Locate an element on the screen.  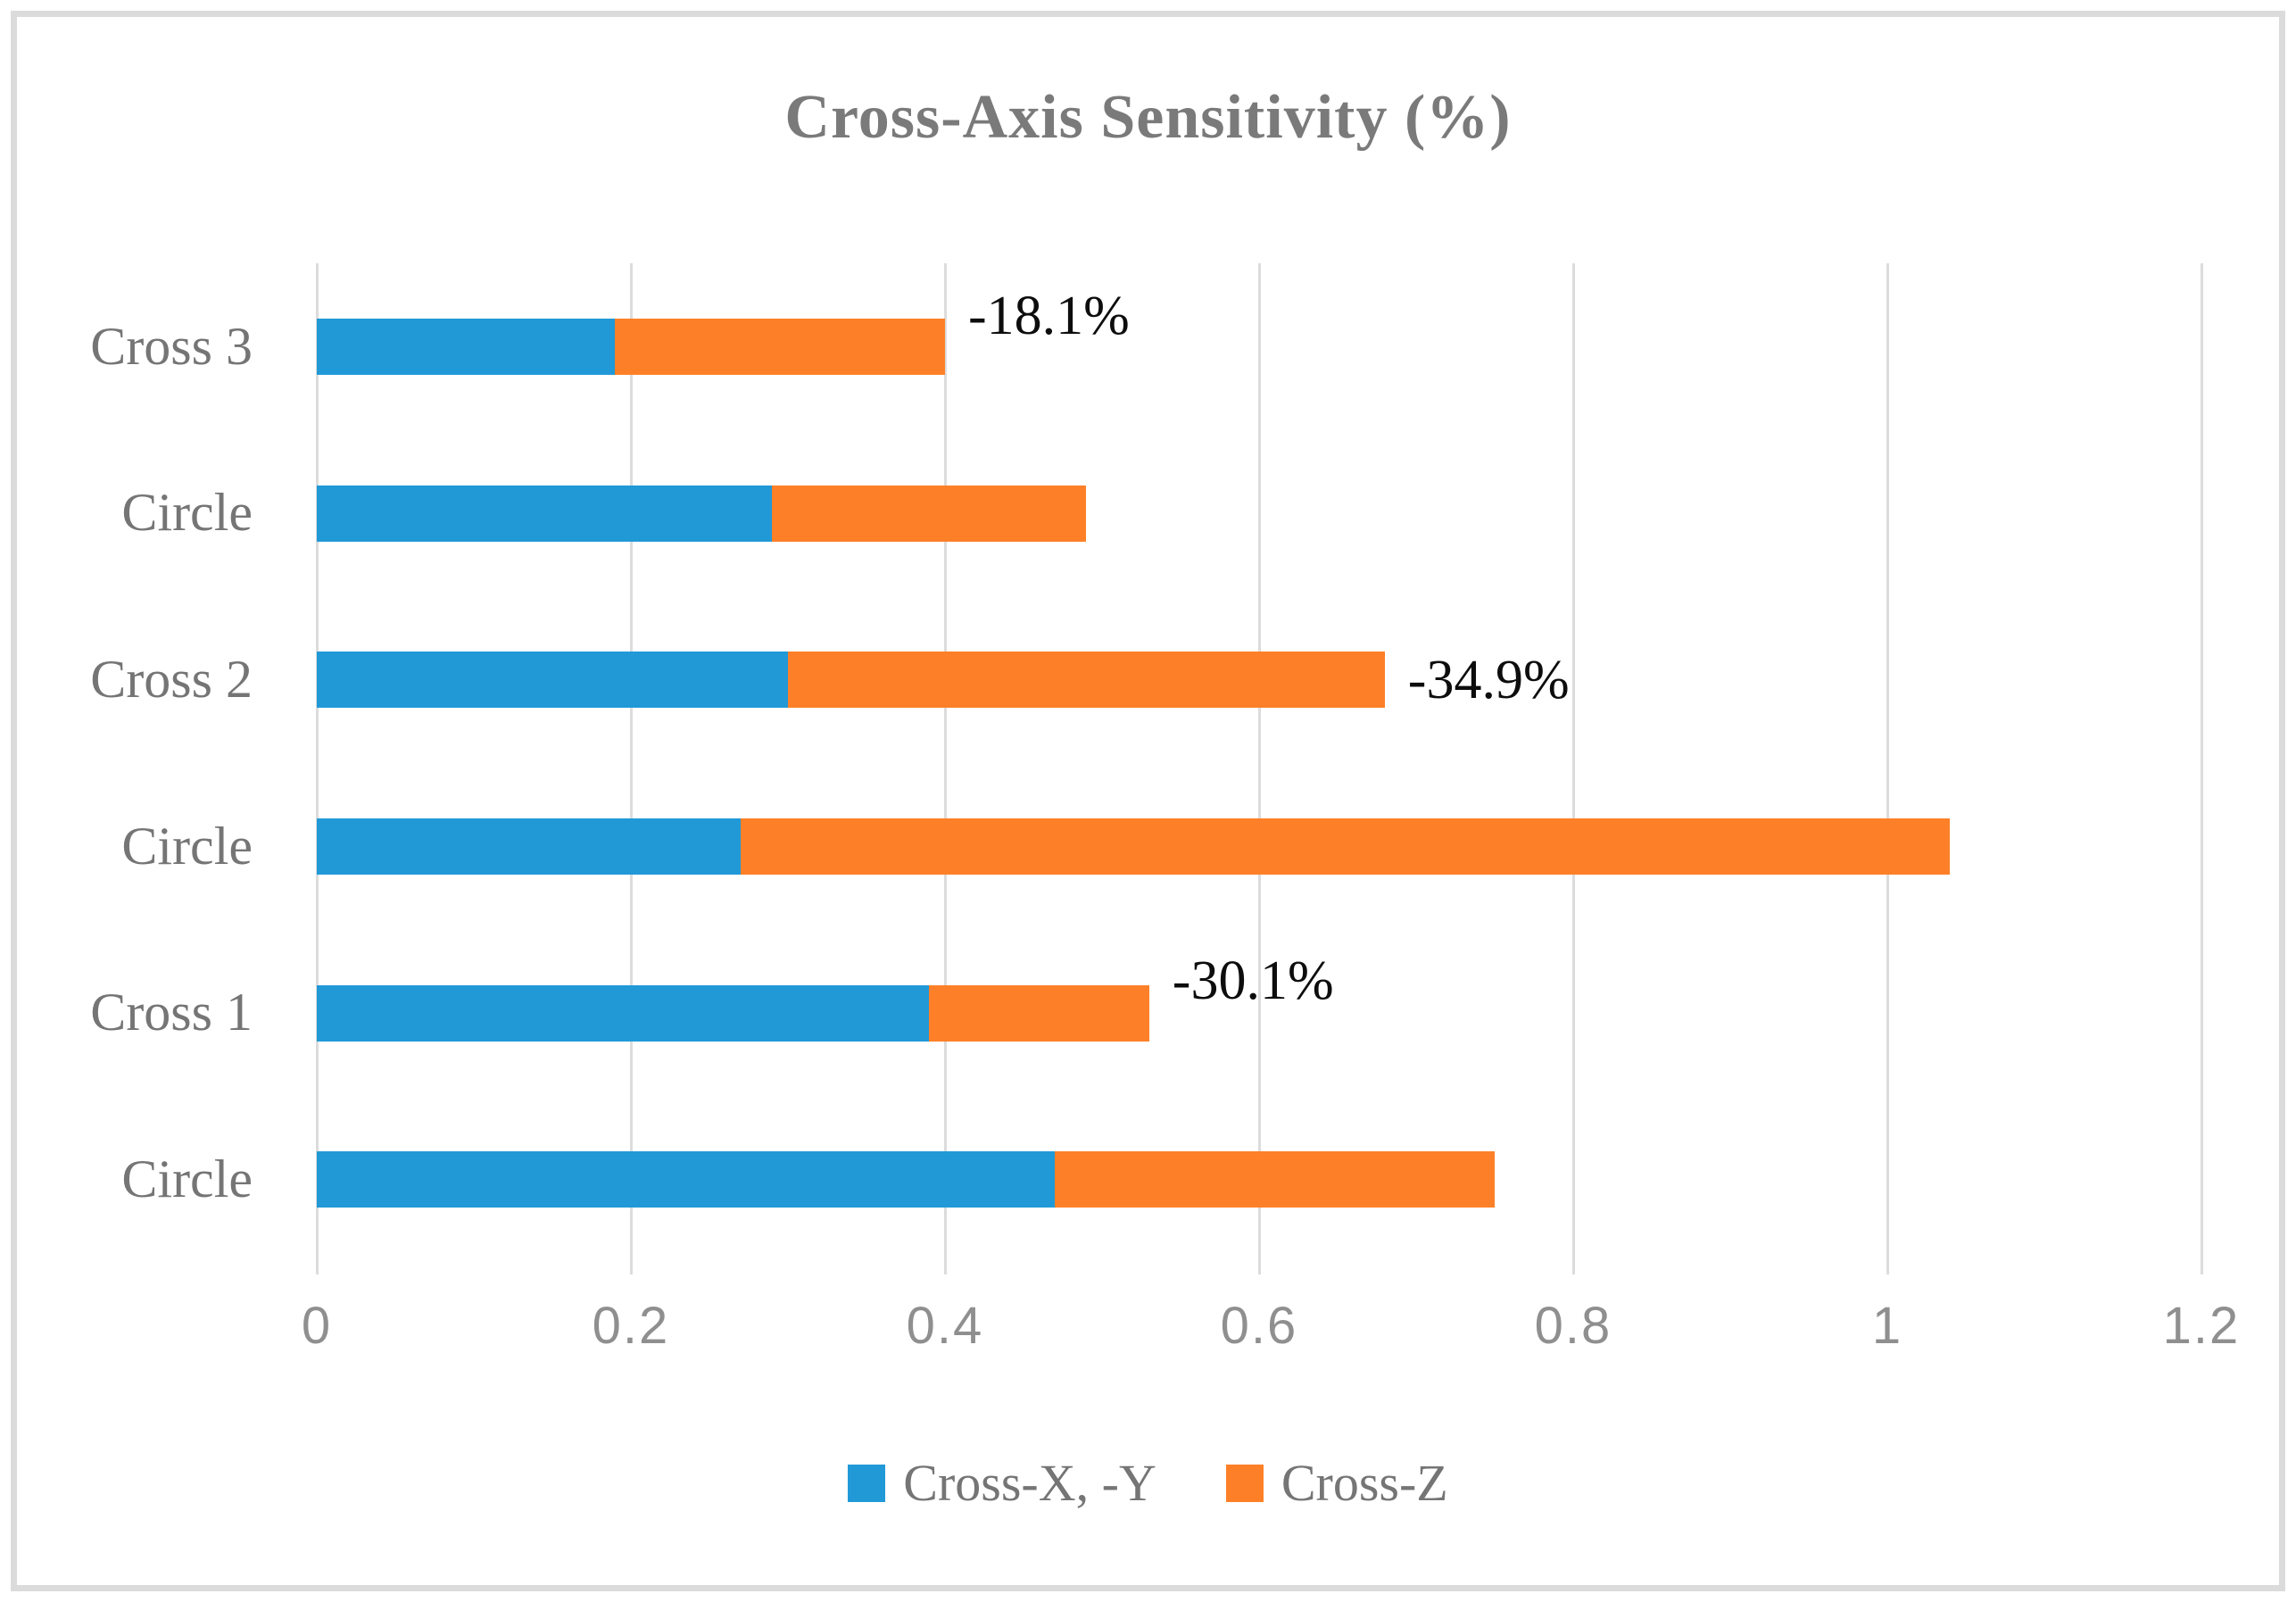
legend: Cross-X, -Y Cross-Z is located at coordinates (1148, 1483).